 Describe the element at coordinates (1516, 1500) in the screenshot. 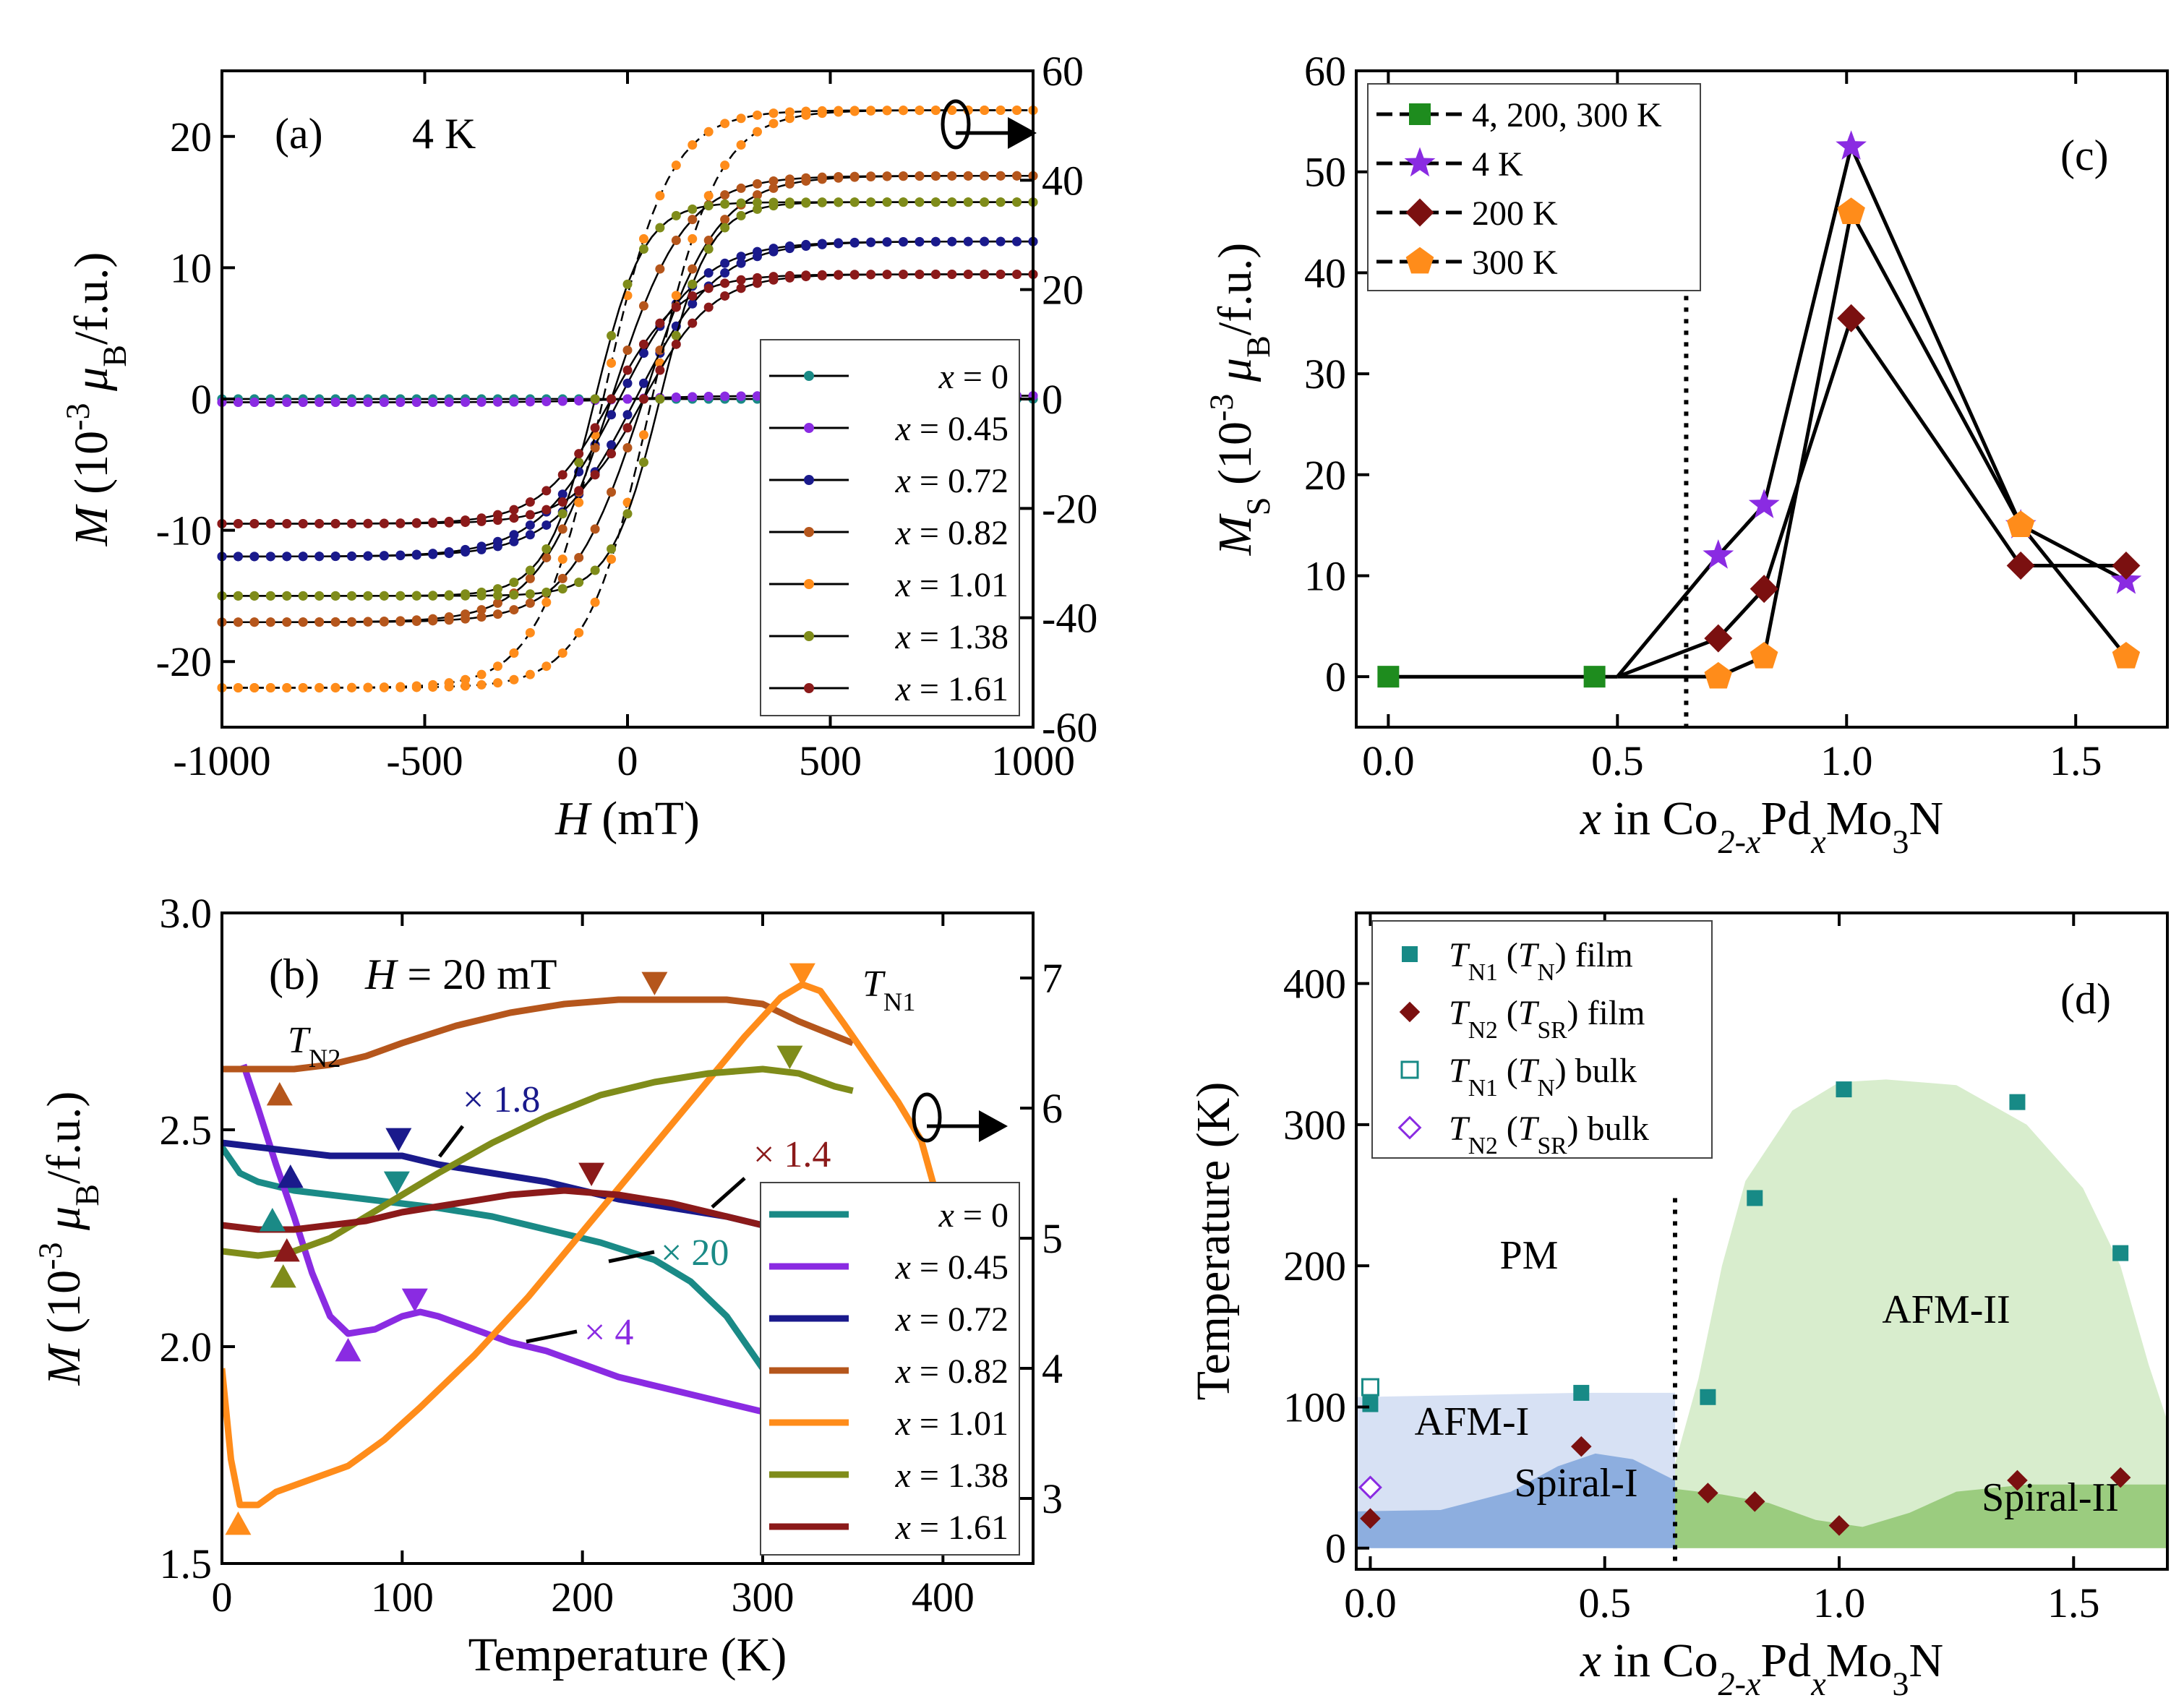

I see `spiral1-region` at that location.